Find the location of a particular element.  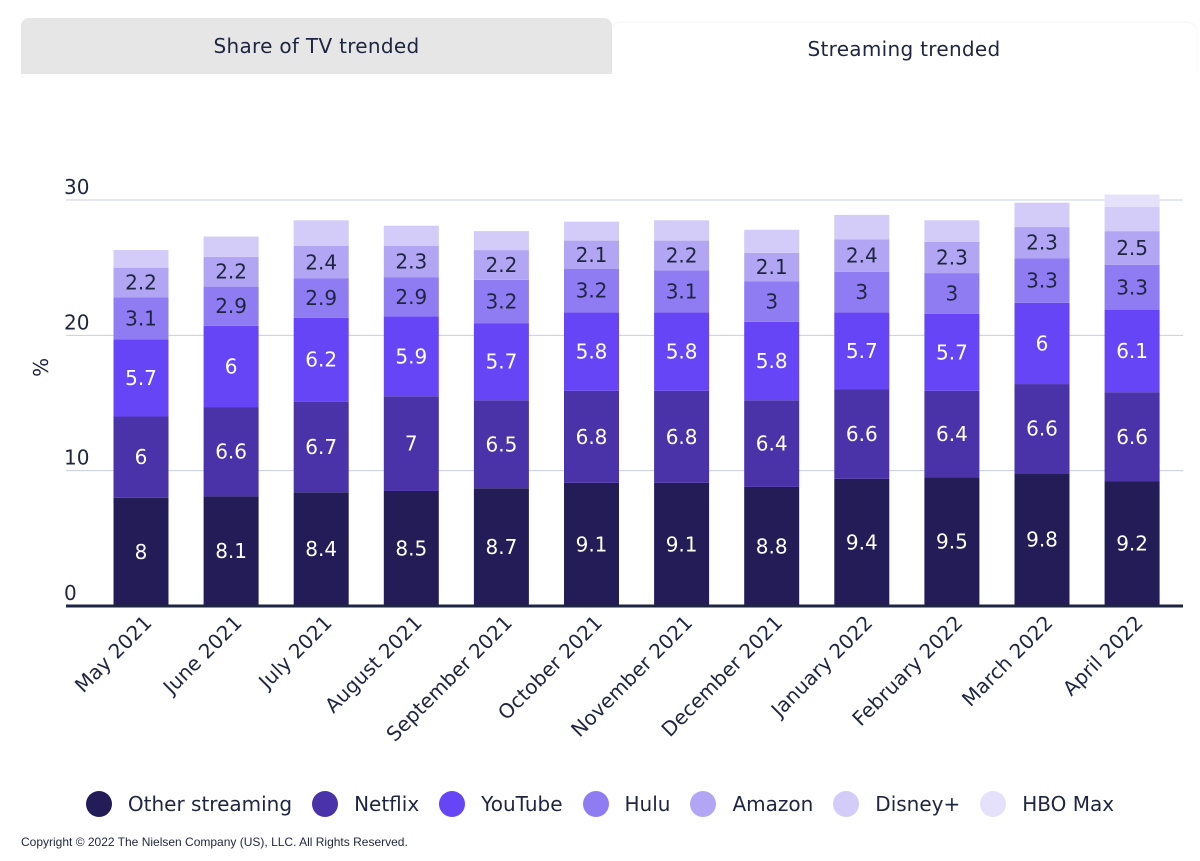

legend-item-hbo-max: HBO Max is located at coordinates (1047, 804).